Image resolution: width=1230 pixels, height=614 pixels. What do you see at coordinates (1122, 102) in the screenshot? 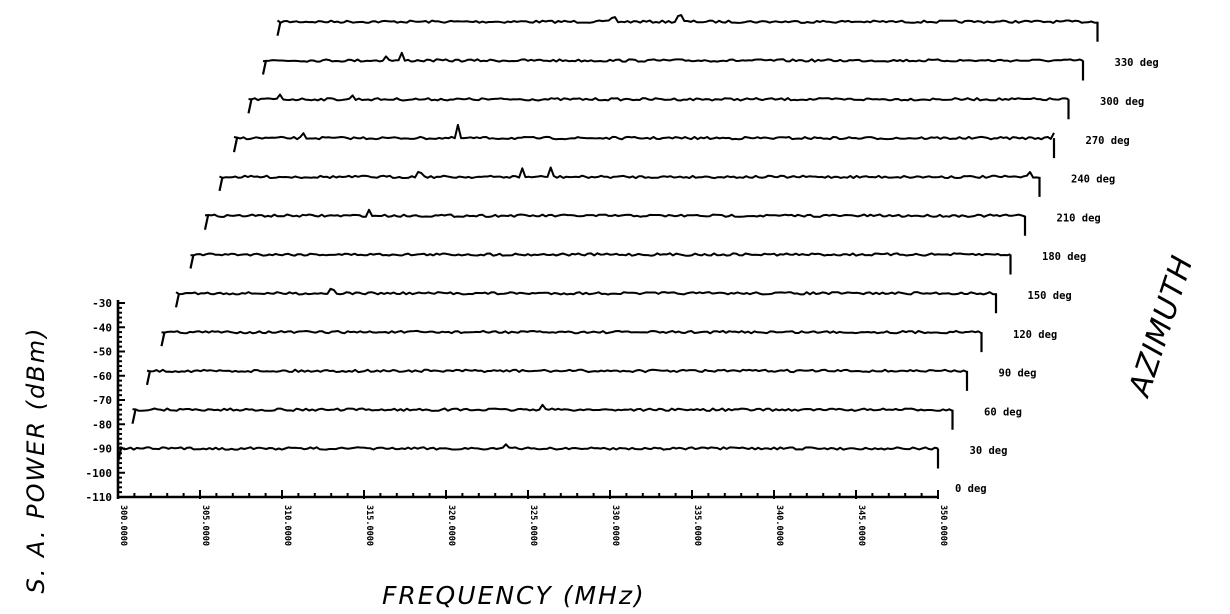
I see `legend-label: 300 deg` at bounding box center [1122, 102].